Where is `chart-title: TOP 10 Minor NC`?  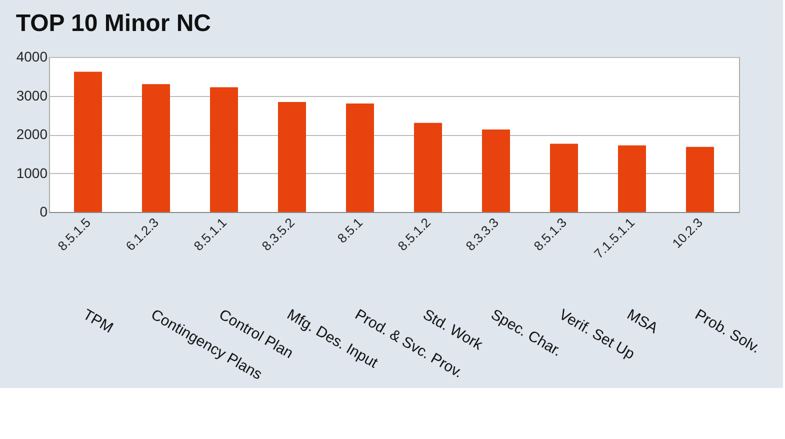 chart-title: TOP 10 Minor NC is located at coordinates (114, 23).